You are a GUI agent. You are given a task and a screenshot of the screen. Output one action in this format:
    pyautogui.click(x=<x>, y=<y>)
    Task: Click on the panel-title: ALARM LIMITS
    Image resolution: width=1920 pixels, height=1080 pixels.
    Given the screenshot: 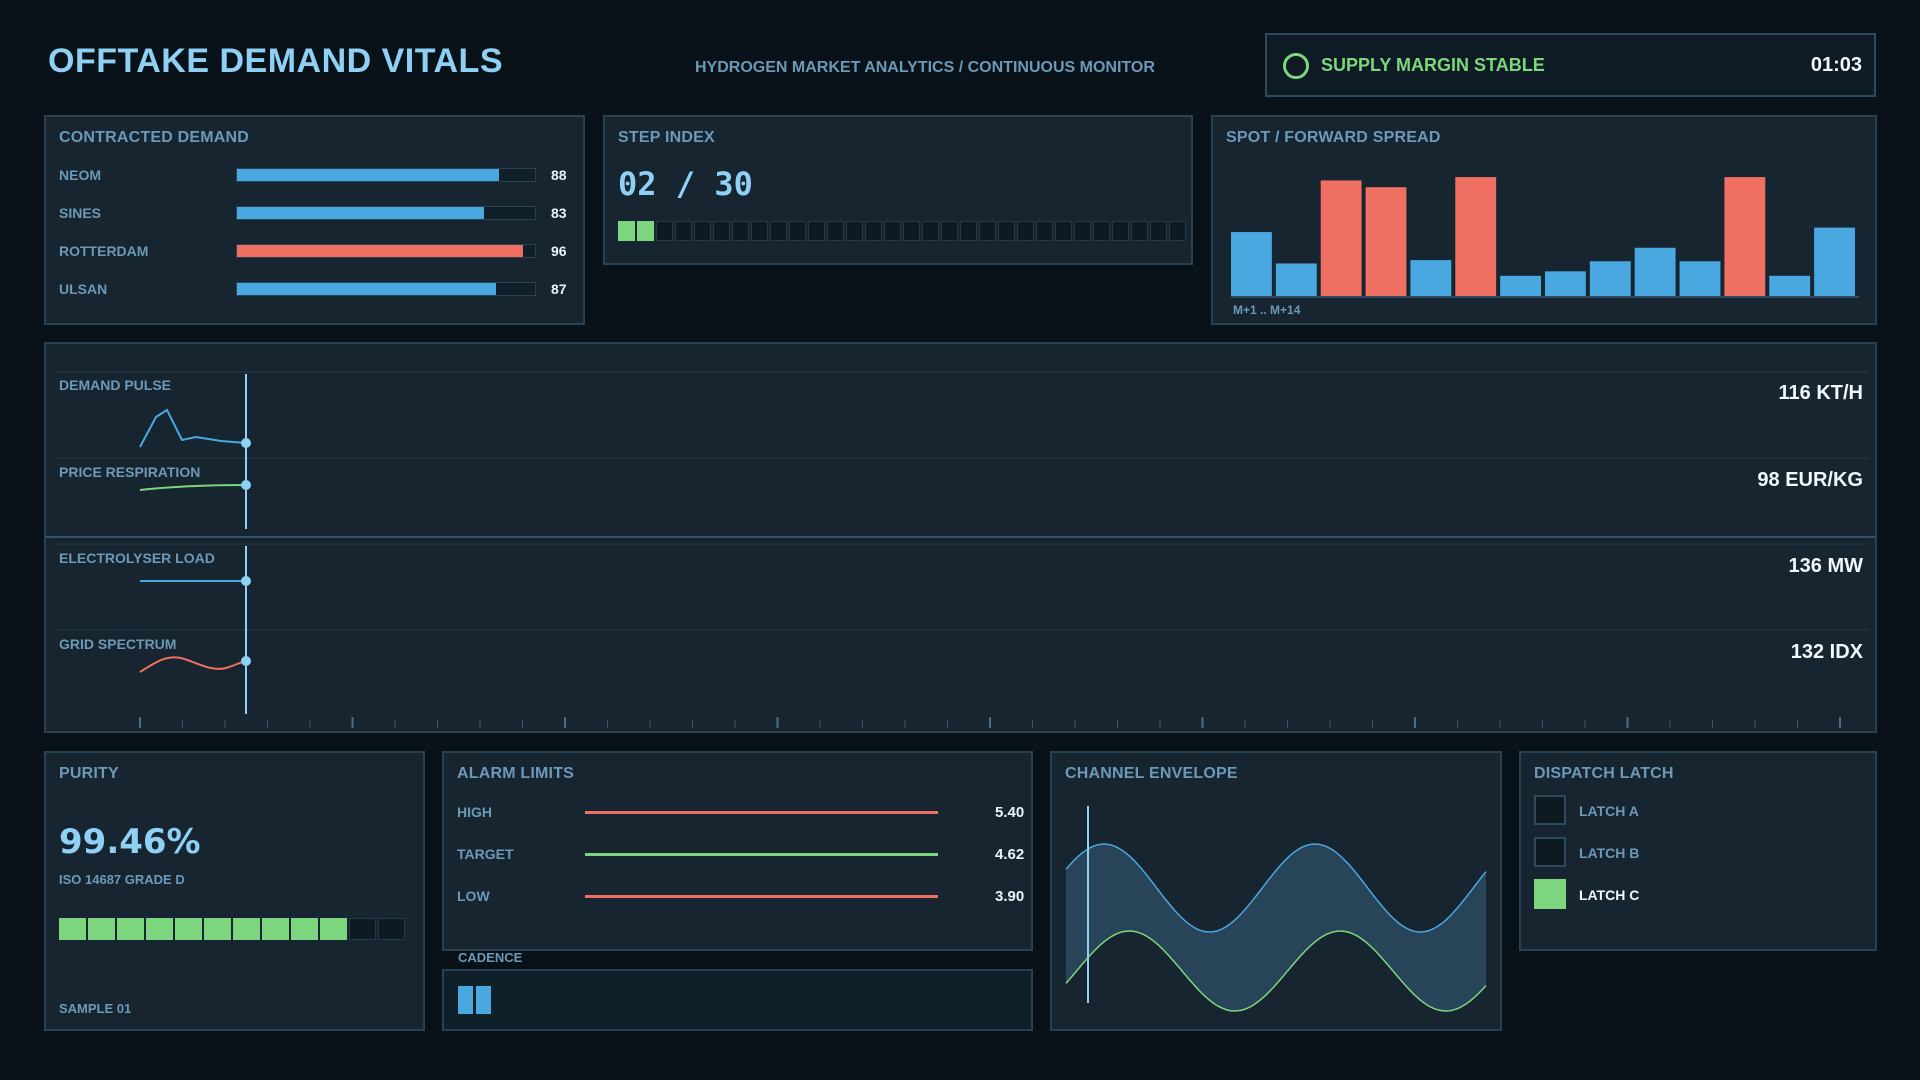 What is the action you would take?
    pyautogui.click(x=516, y=773)
    